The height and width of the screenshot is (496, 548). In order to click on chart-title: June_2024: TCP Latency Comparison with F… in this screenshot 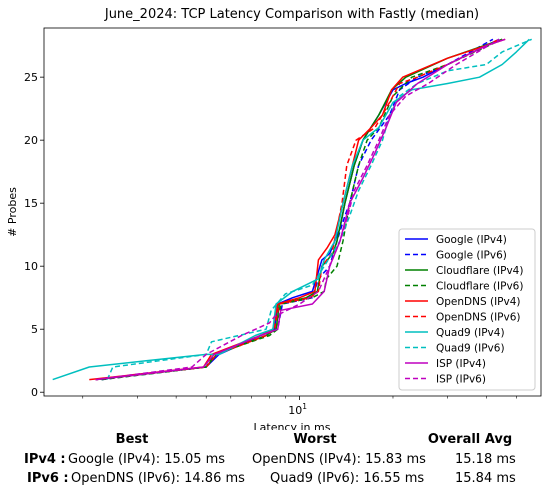, I will do `click(291, 14)`.